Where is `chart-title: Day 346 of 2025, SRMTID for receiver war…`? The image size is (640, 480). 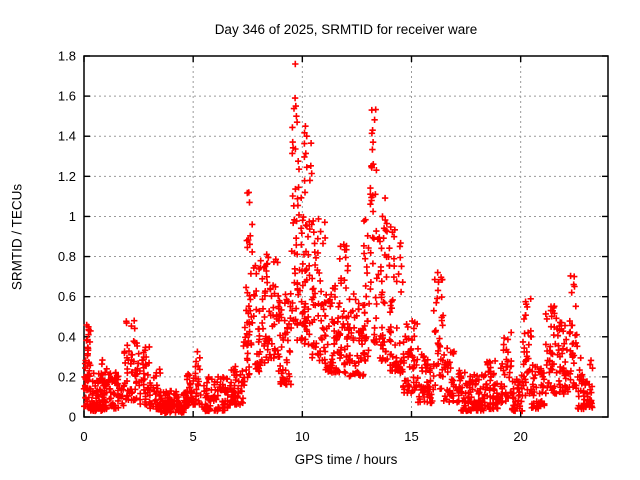 chart-title: Day 346 of 2025, SRMTID for receiver war… is located at coordinates (346, 29).